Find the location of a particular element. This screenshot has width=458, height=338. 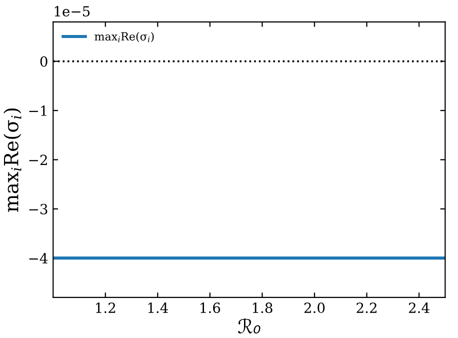

x-tick-label: 1.2 is located at coordinates (106, 308).